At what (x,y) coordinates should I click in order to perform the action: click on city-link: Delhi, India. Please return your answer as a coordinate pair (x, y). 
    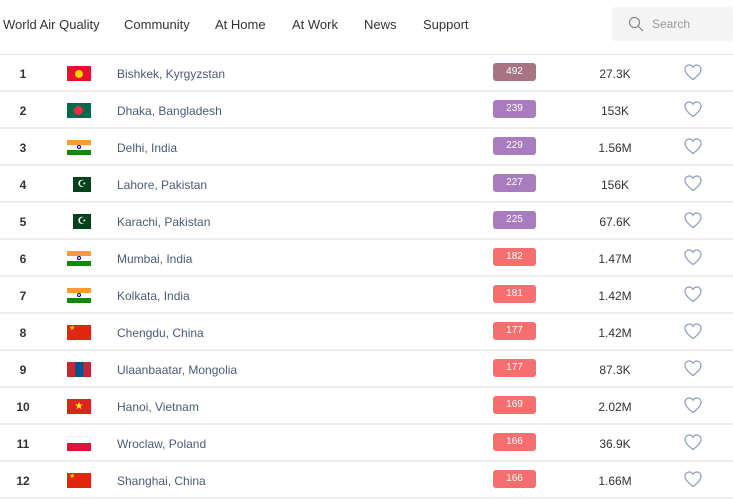
    Looking at the image, I should click on (147, 148).